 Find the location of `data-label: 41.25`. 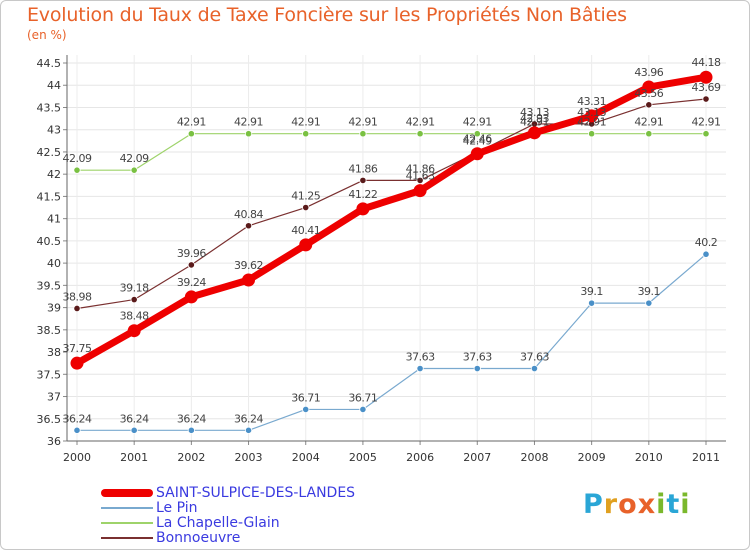

data-label: 41.25 is located at coordinates (305, 196).